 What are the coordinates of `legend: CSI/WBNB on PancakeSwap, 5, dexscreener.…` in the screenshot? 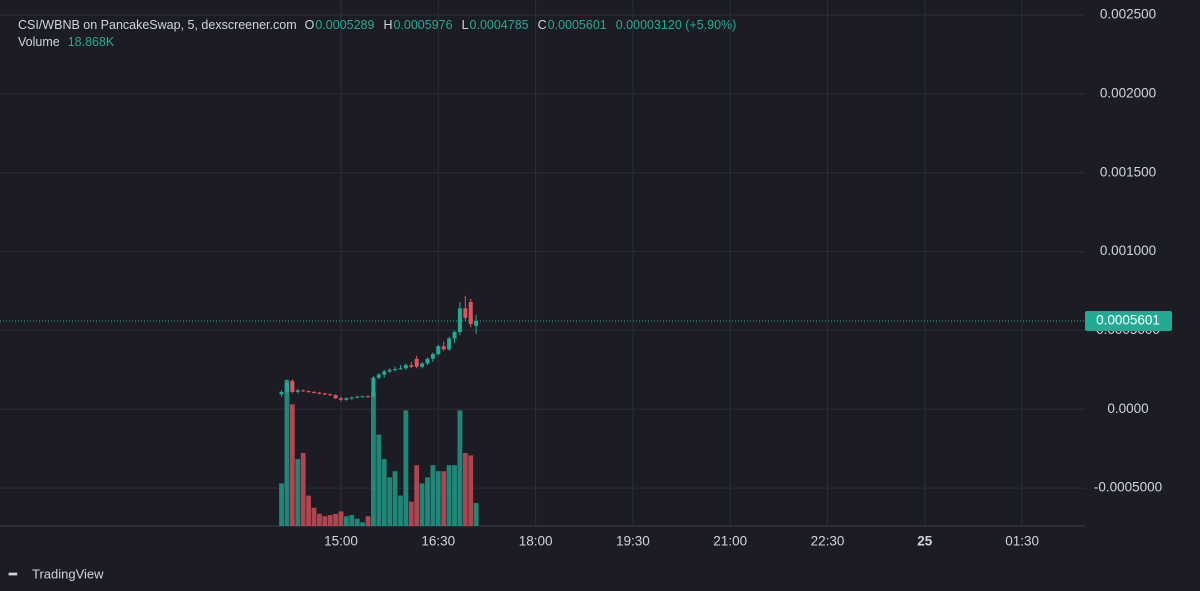 It's located at (381, 34).